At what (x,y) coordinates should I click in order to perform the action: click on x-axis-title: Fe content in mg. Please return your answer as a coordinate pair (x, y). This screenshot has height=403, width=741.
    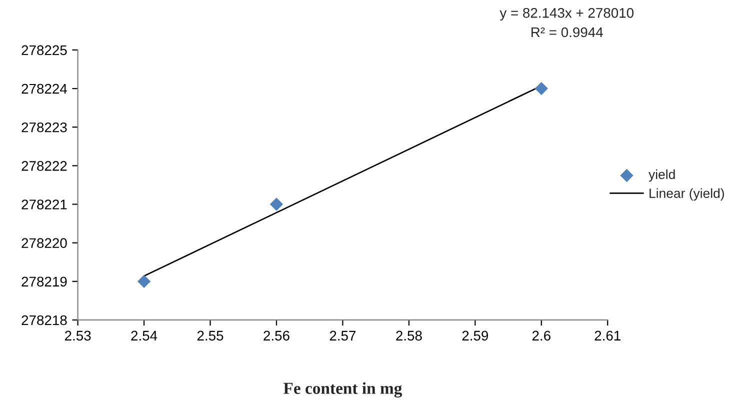
    Looking at the image, I should click on (343, 390).